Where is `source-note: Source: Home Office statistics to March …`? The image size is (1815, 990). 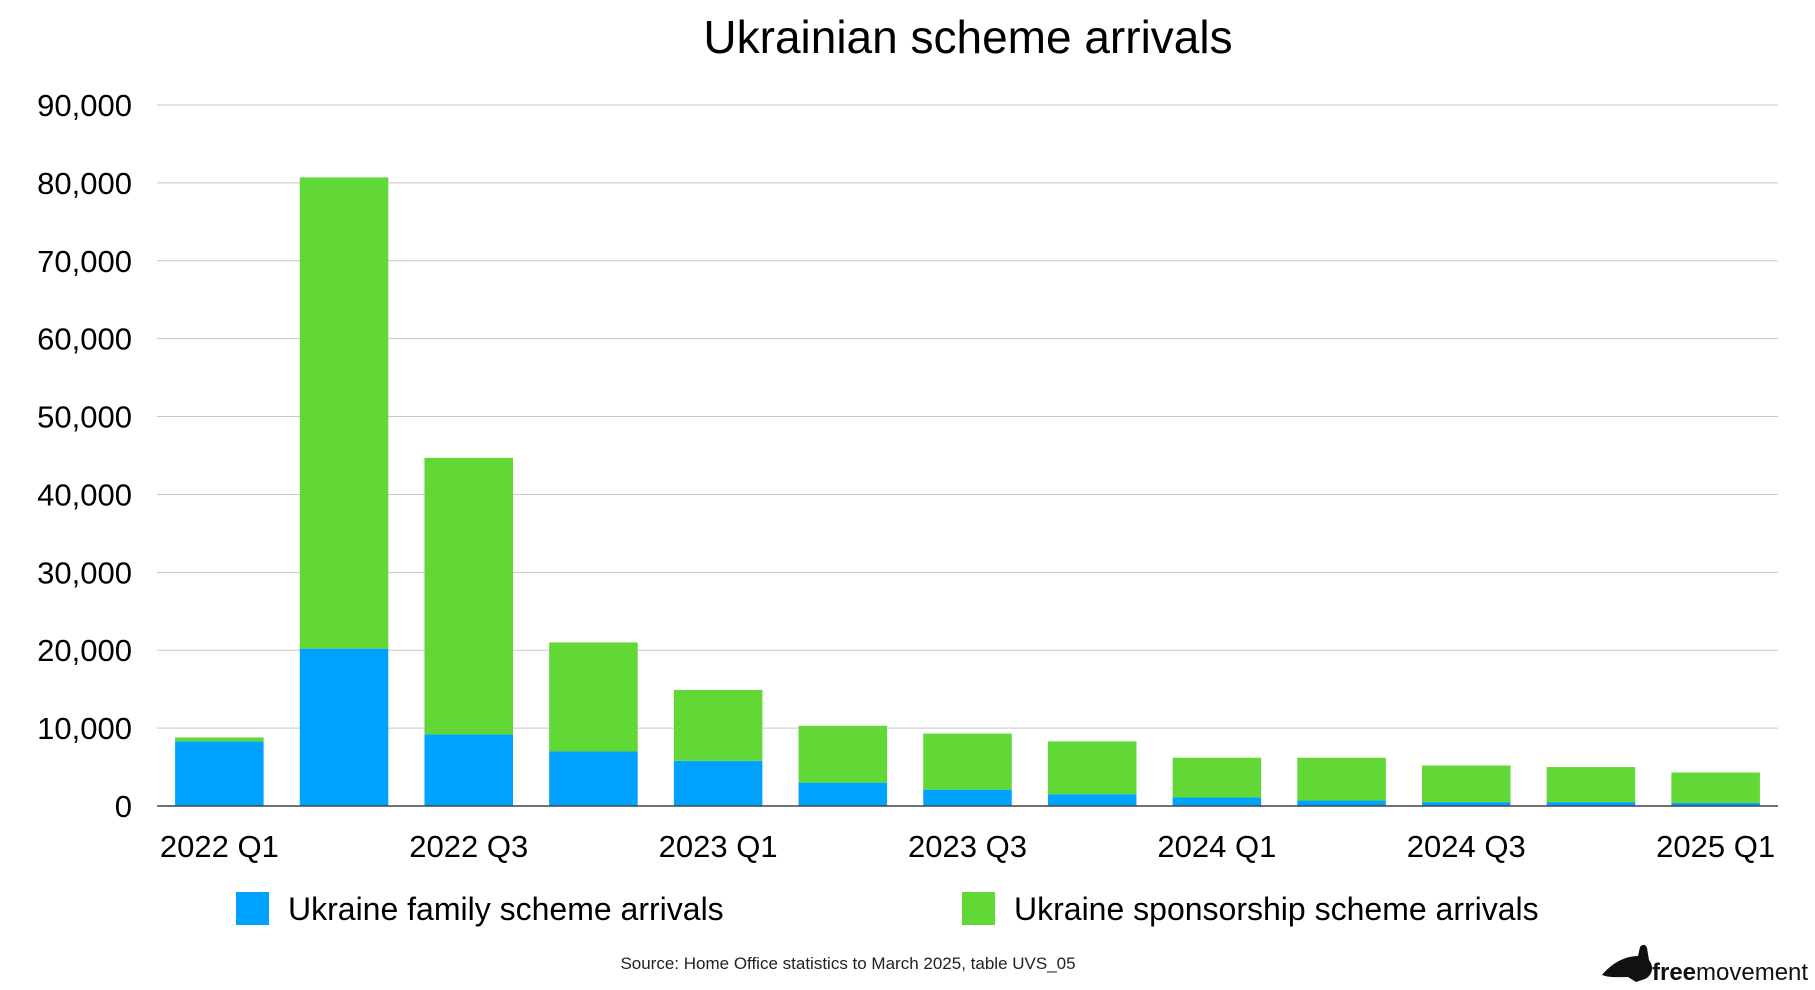 source-note: Source: Home Office statistics to March … is located at coordinates (847, 963).